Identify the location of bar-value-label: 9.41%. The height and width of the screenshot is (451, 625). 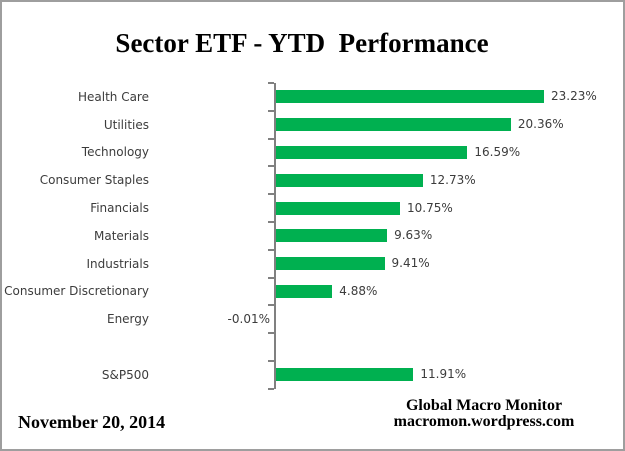
(410, 263).